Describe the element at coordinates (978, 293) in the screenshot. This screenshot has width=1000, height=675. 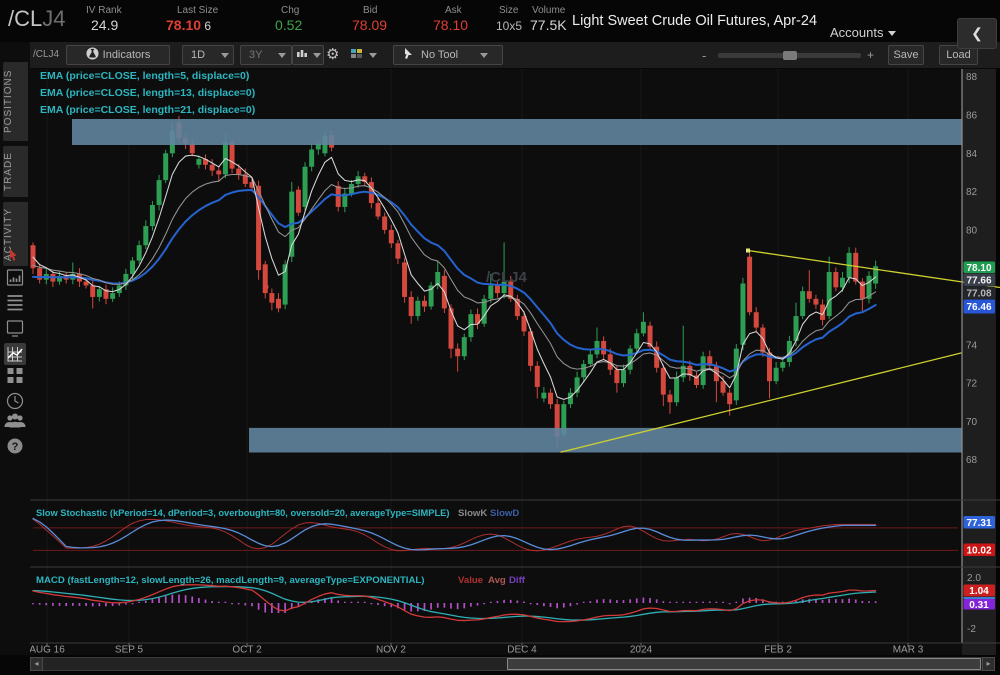
I see `svg-text: 77.08` at that location.